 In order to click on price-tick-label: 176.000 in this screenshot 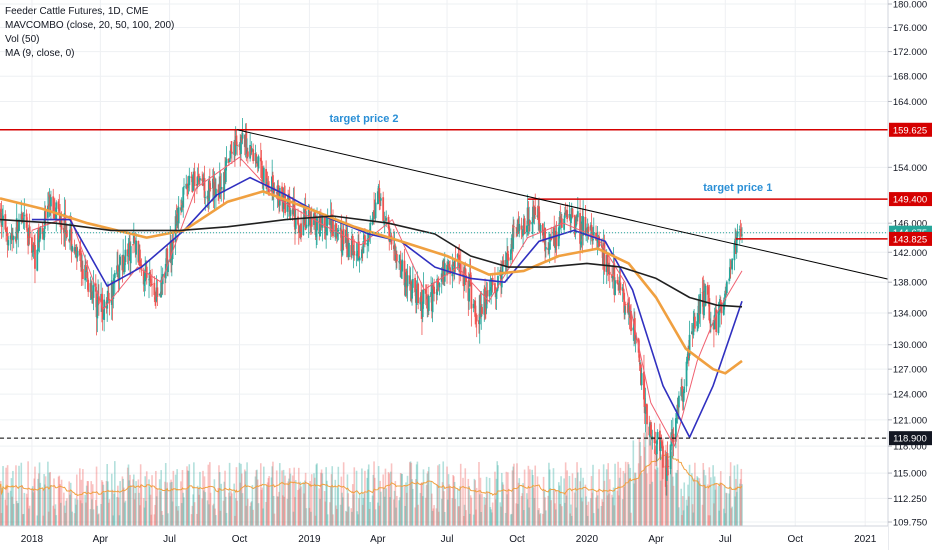, I will do `click(910, 28)`.